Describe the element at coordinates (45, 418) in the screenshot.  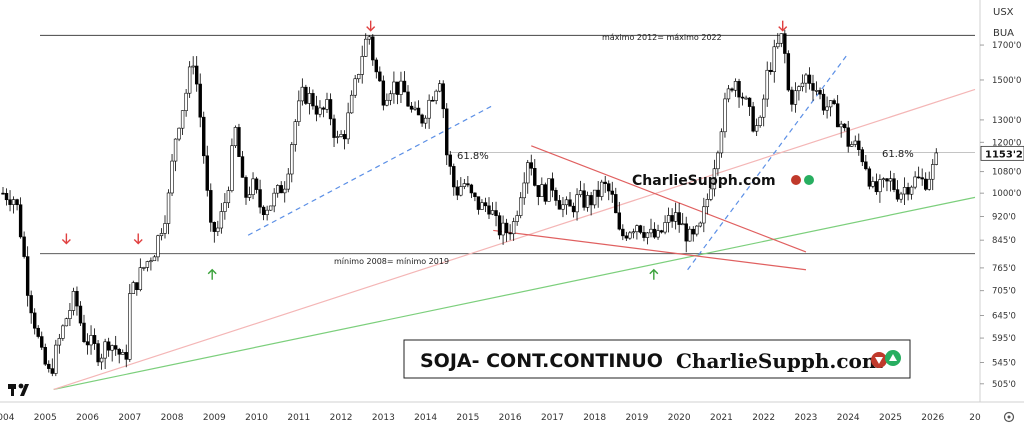
I see `x-tick-label: 2005` at that location.